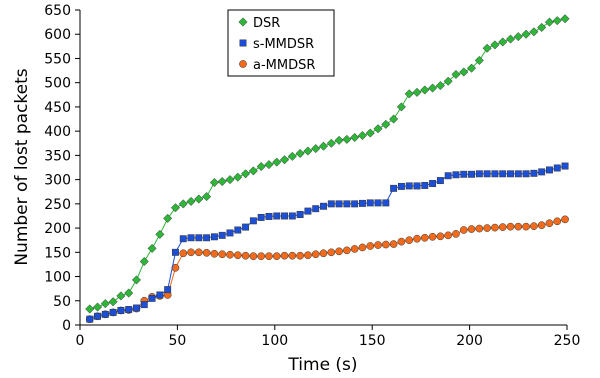 This screenshot has width=600, height=378. I want to click on legend-items: DSR s-MMDSR a-MMDSR, so click(276, 44).